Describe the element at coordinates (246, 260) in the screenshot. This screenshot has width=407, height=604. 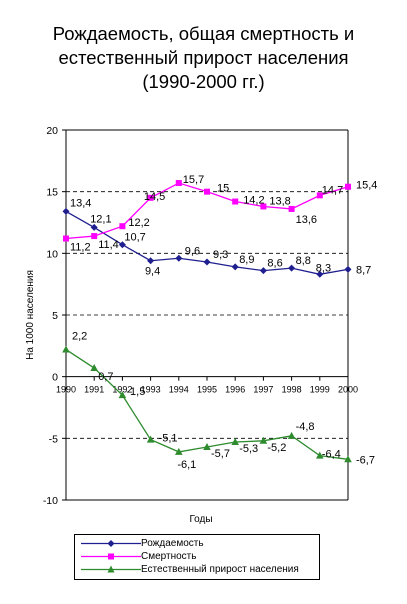
I see `data-label: 8,9` at that location.